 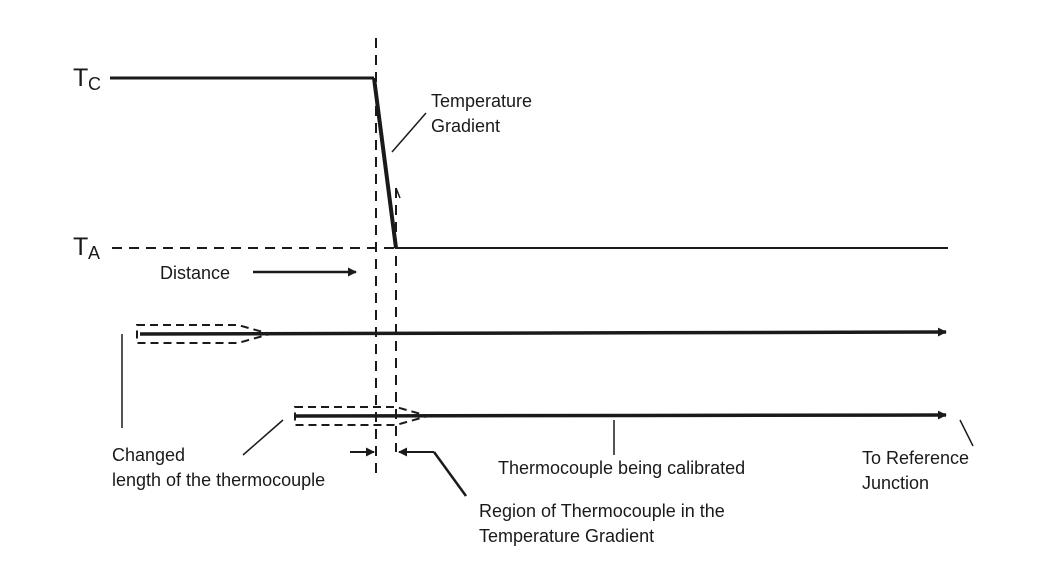 What do you see at coordinates (915, 458) in the screenshot?
I see `reference-junction-label-line1: To Reference` at bounding box center [915, 458].